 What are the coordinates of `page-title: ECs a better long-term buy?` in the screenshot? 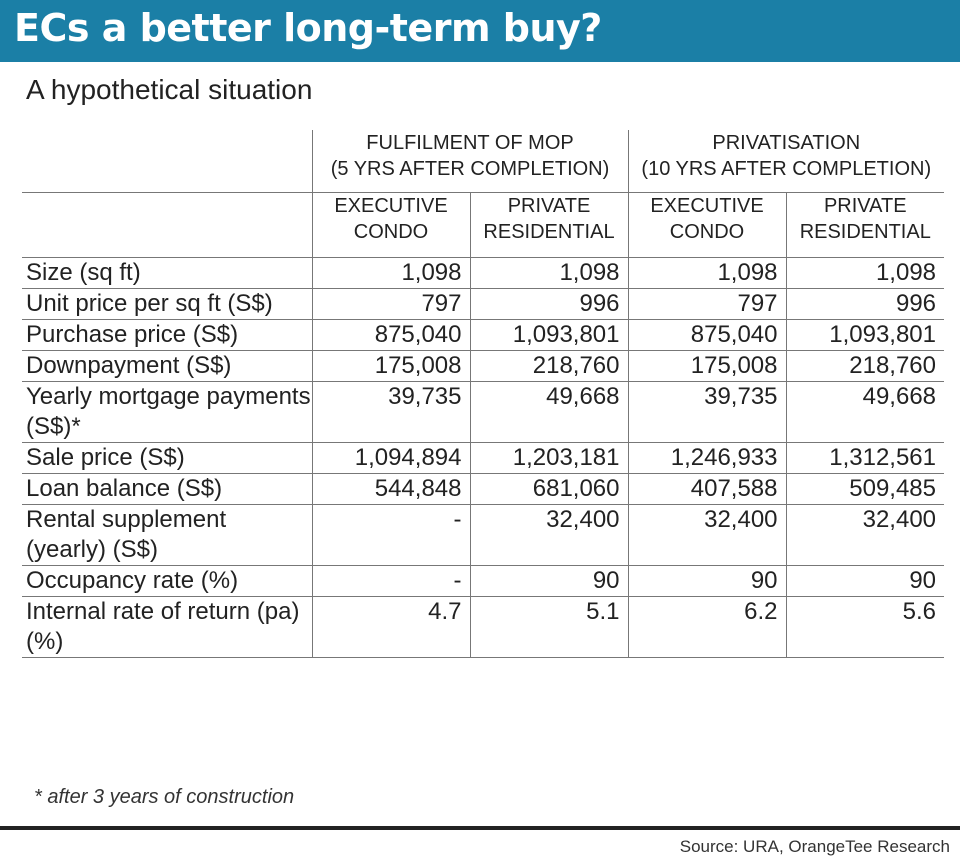 It's located at (308, 28).